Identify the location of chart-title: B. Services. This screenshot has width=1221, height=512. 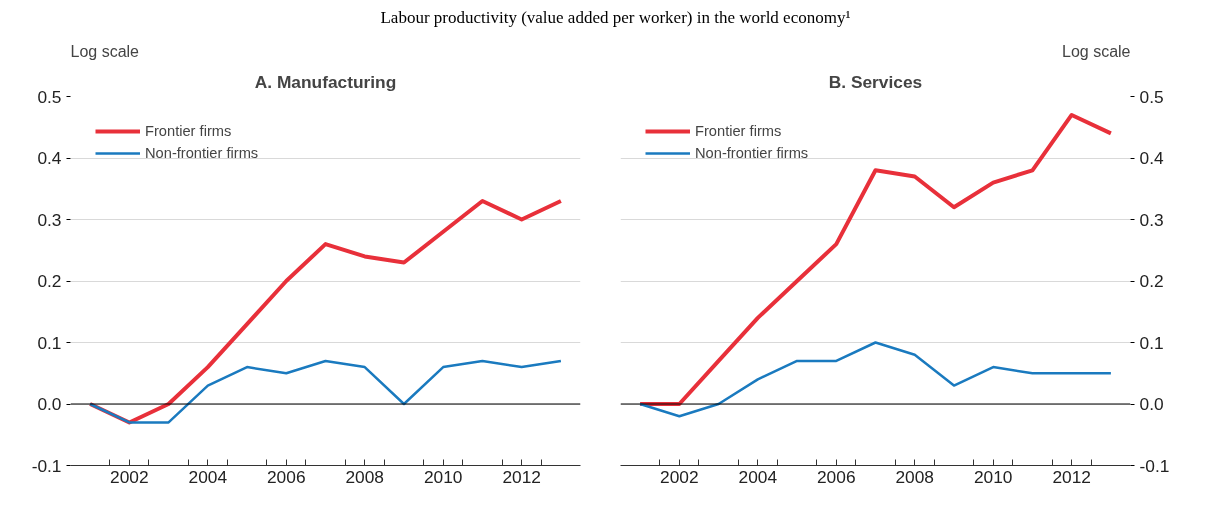
(875, 81).